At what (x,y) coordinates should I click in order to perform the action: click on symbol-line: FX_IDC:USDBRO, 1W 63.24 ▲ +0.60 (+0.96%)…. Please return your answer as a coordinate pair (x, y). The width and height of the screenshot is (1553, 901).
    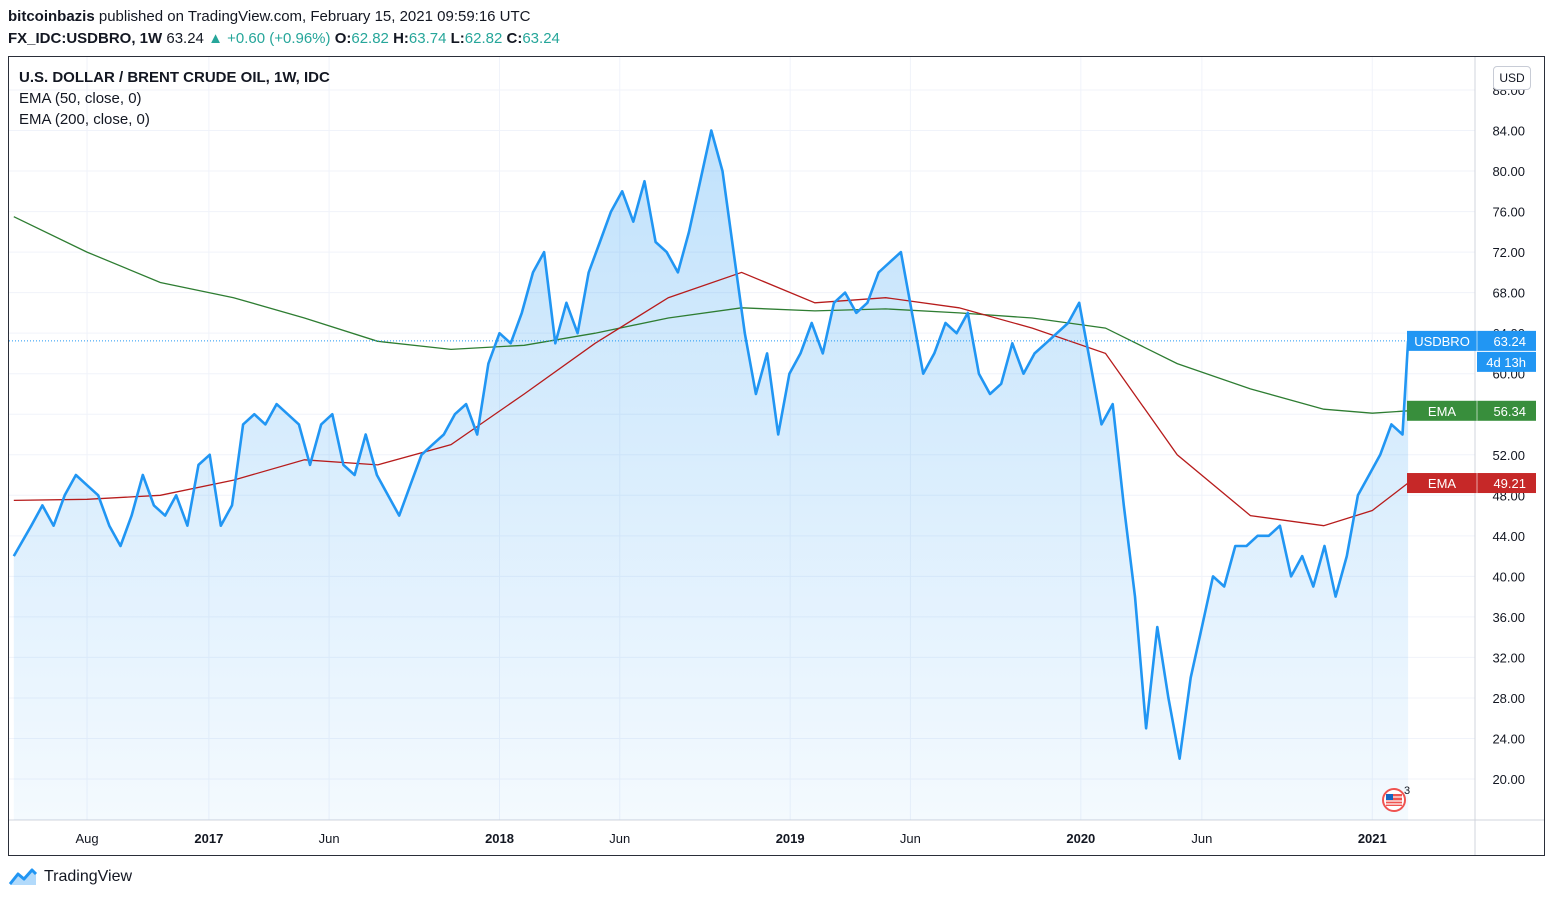
    Looking at the image, I should click on (284, 39).